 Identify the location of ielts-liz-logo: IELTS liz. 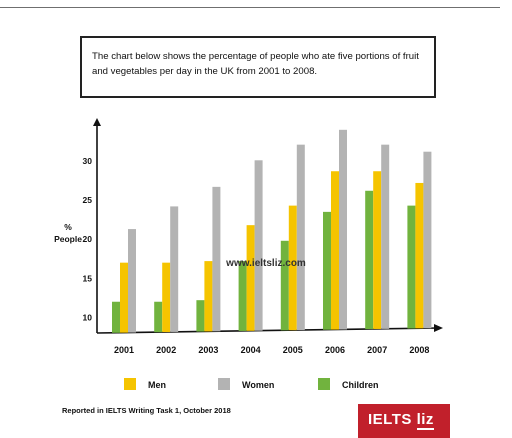
(404, 421).